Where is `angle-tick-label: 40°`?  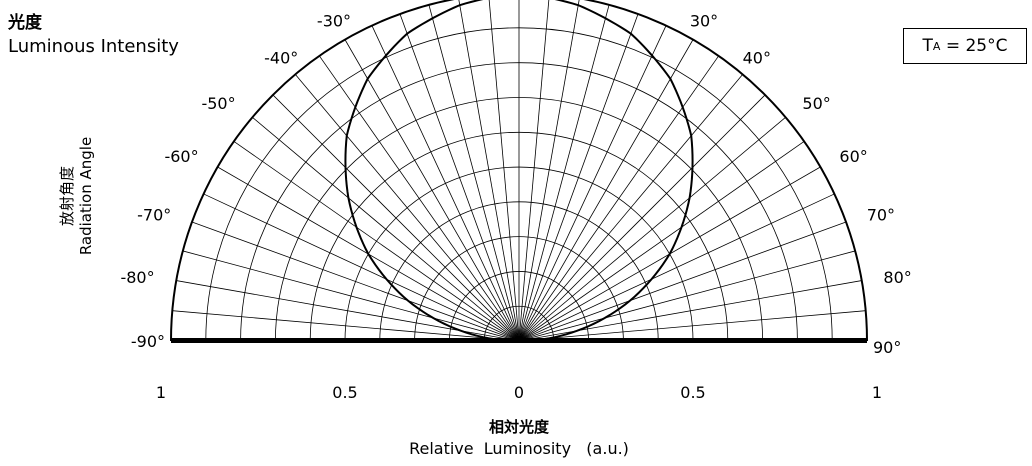
angle-tick-label: 40° is located at coordinates (757, 58).